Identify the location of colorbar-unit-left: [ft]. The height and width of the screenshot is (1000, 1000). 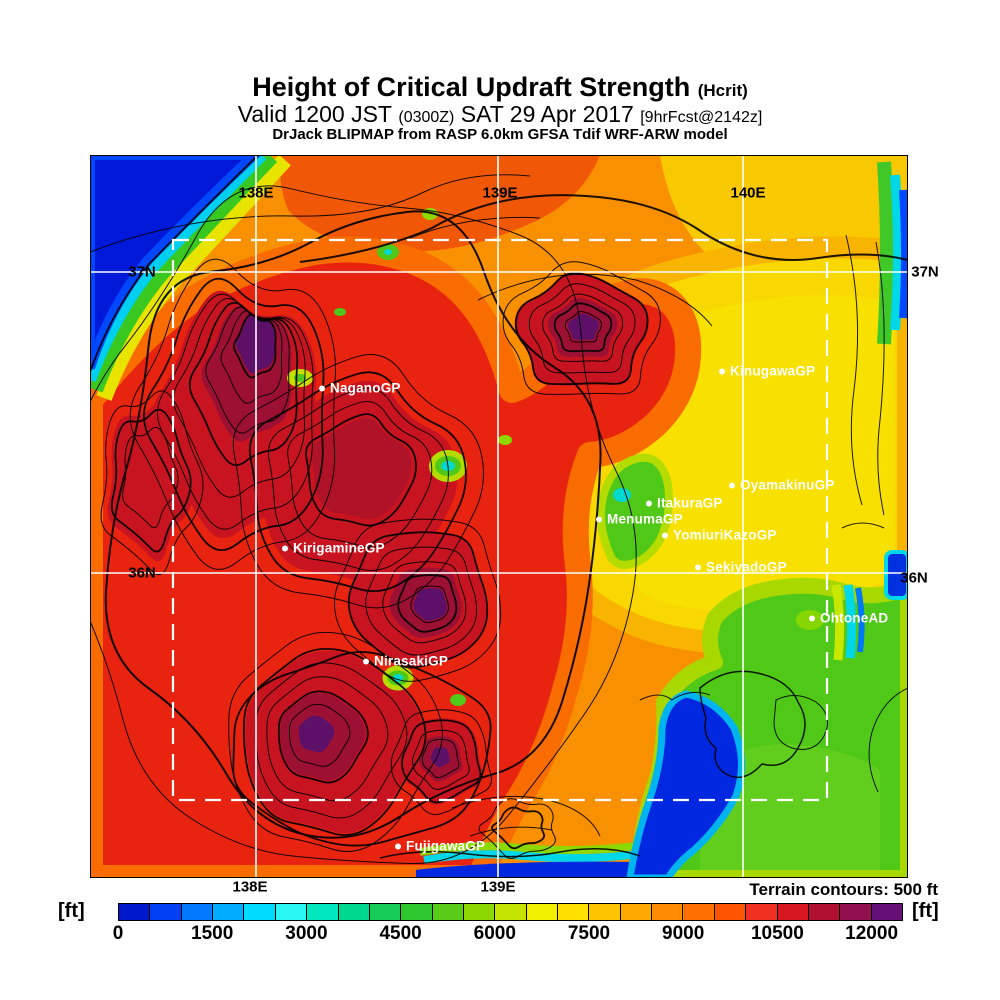
(71, 911).